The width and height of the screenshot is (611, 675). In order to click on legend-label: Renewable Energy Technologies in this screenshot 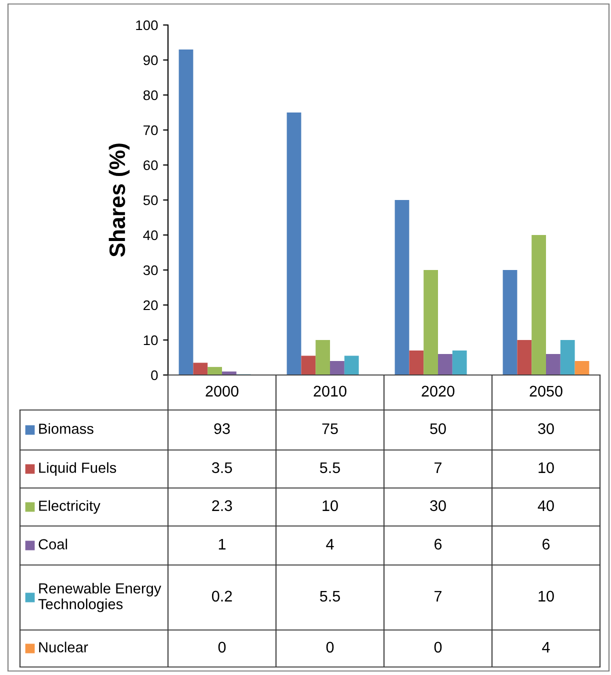, I will do `click(100, 597)`.